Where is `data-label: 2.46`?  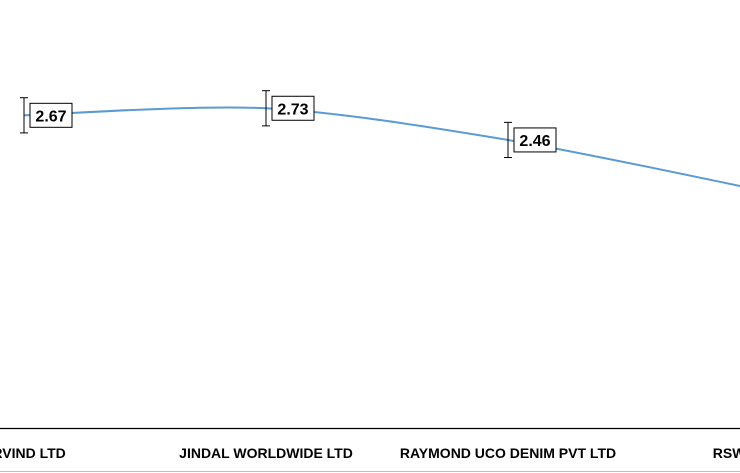
data-label: 2.46 is located at coordinates (535, 140).